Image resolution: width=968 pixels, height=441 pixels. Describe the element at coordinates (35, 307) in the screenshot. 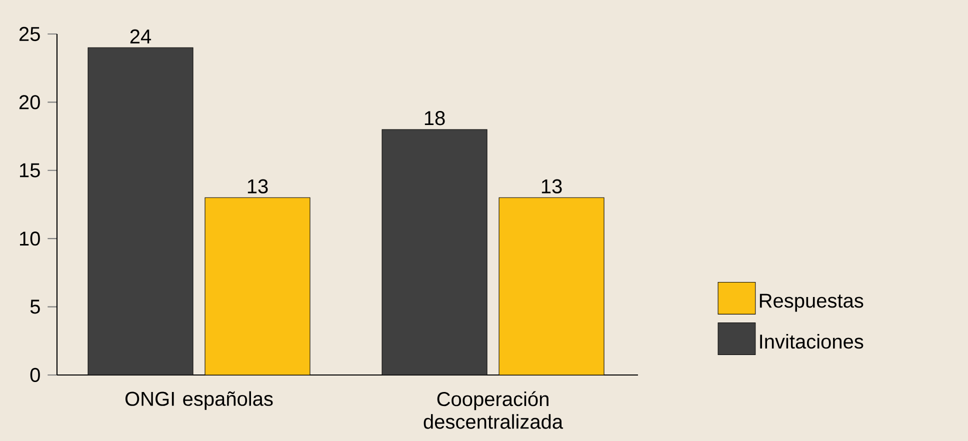

I see `y-tick-label: 5` at that location.